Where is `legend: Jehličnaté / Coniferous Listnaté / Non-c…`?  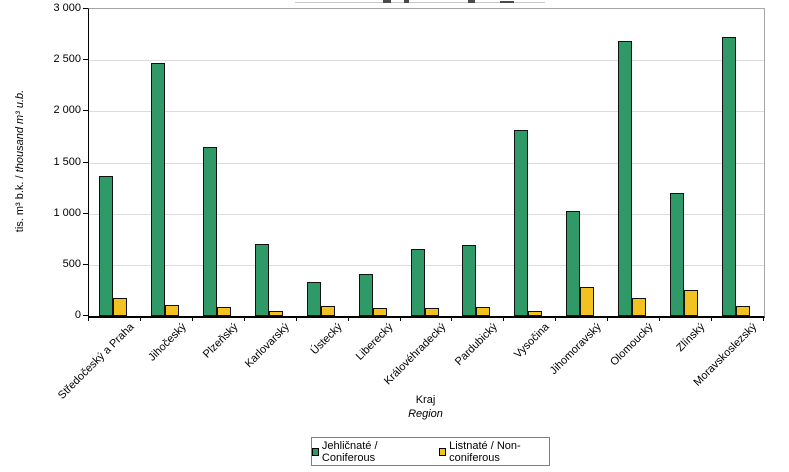
legend: Jehličnaté / Coniferous Listnaté / Non-c… is located at coordinates (430, 451).